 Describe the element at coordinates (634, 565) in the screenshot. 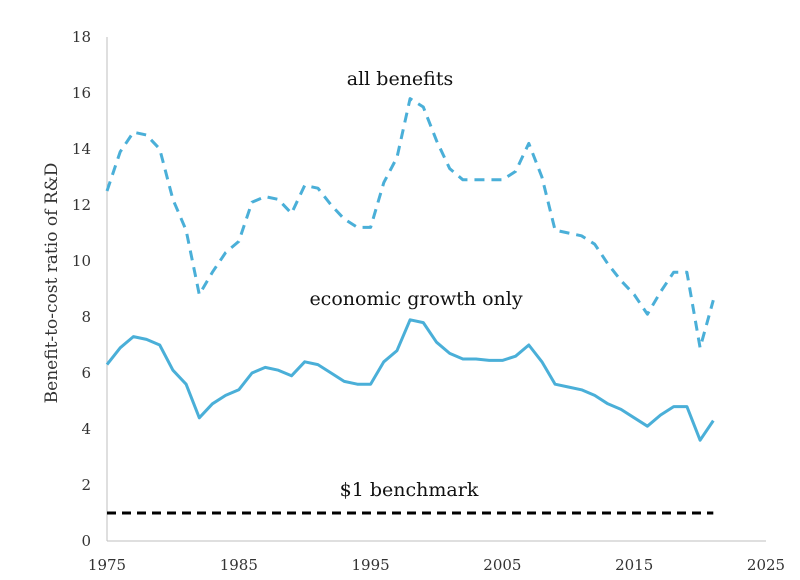

I see `x-tick-label: 2015` at that location.